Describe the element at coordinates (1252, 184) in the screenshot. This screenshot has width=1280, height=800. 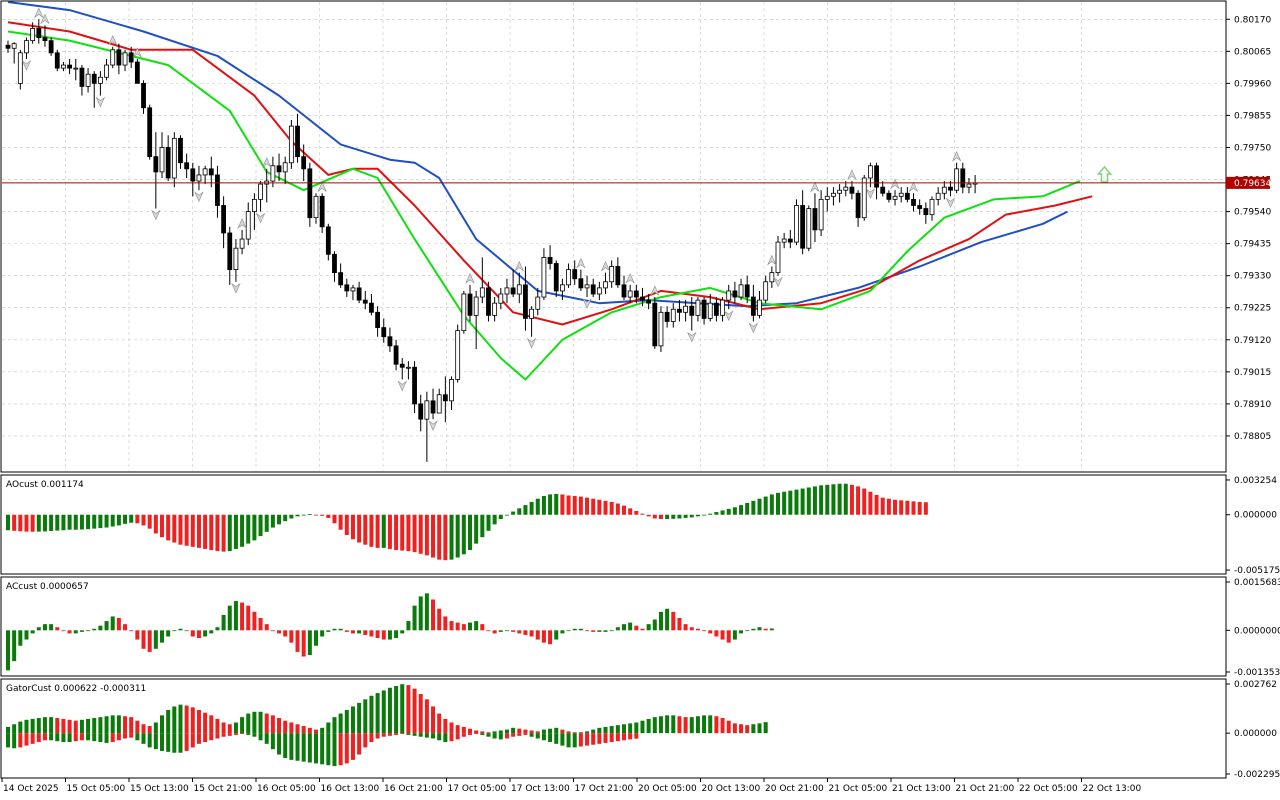
I see `current-price-label: 0.79634` at that location.